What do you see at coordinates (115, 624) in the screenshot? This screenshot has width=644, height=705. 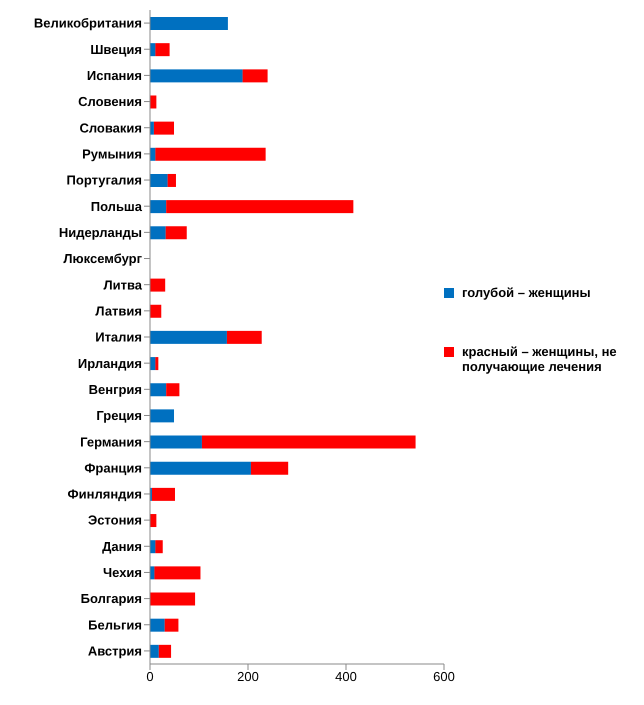 I see `y-tick-label: Бельгия` at bounding box center [115, 624].